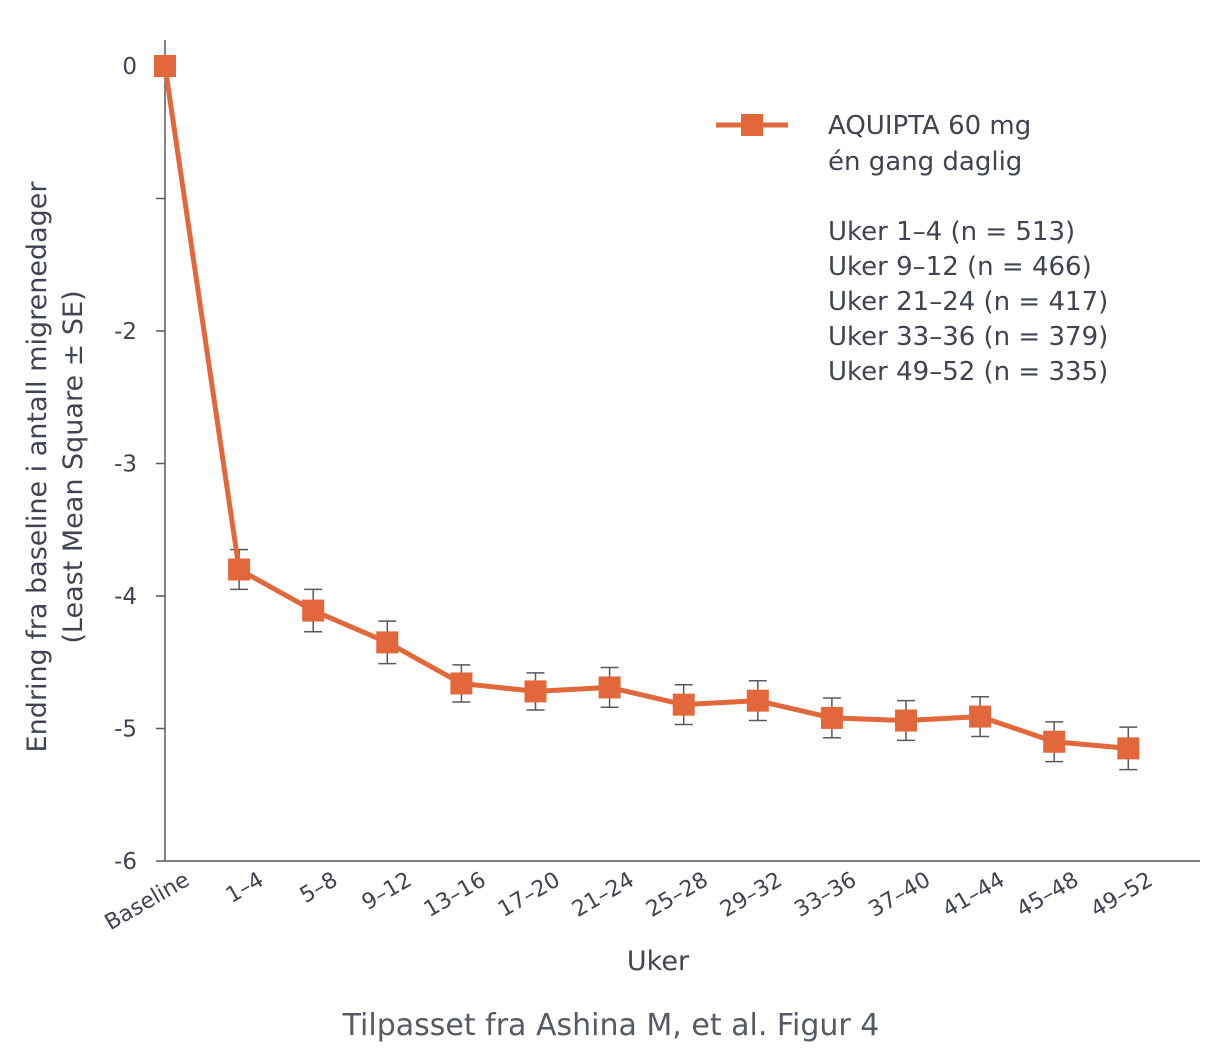 Image resolution: width=1222 pixels, height=1059 pixels. I want to click on legend-n-line-1: Uker 1–4 (n = 513), so click(951, 232).